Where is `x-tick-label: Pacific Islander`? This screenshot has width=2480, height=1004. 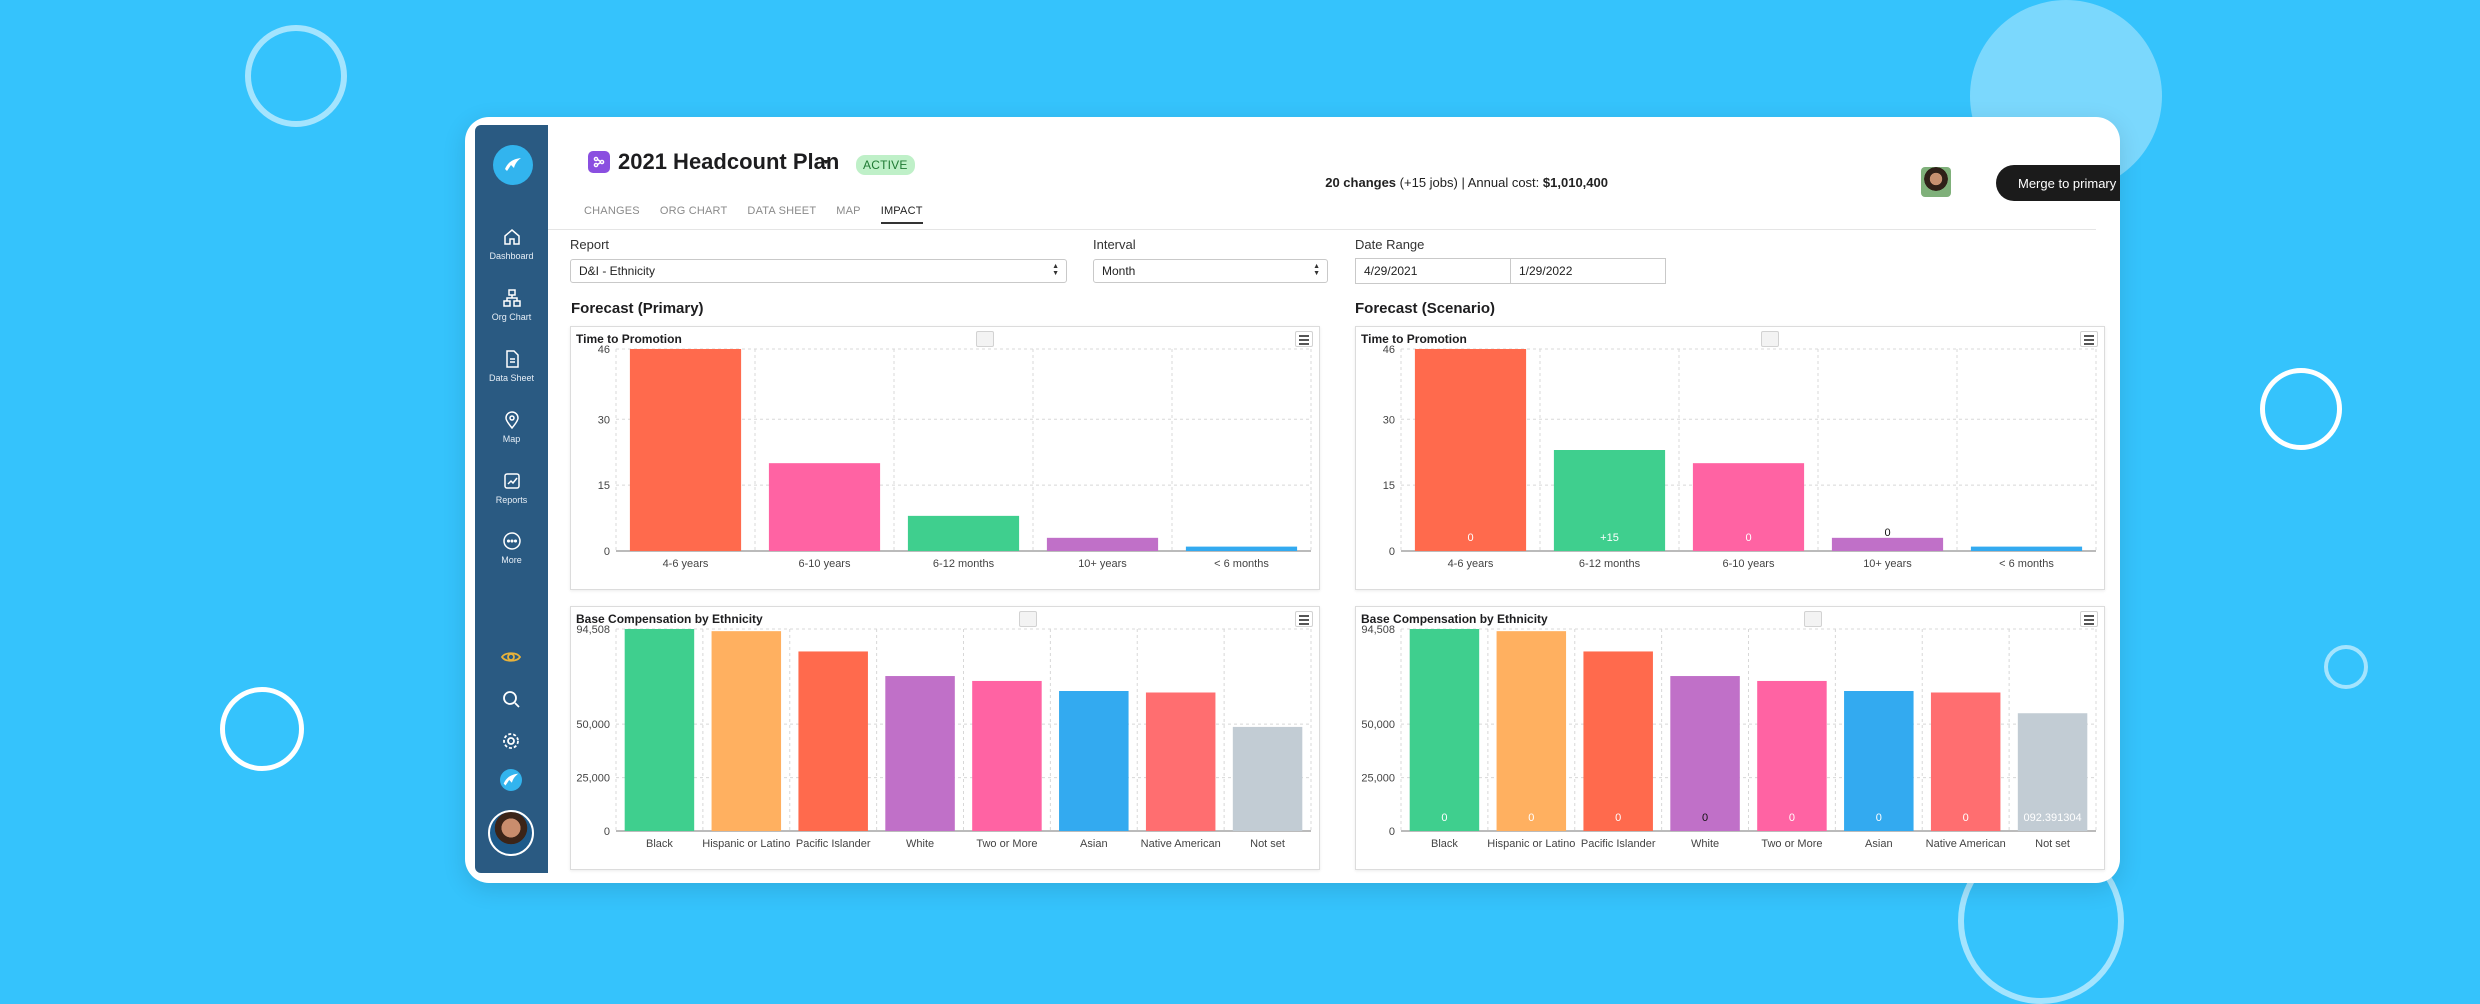
x-tick-label: Pacific Islander is located at coordinates (1618, 844).